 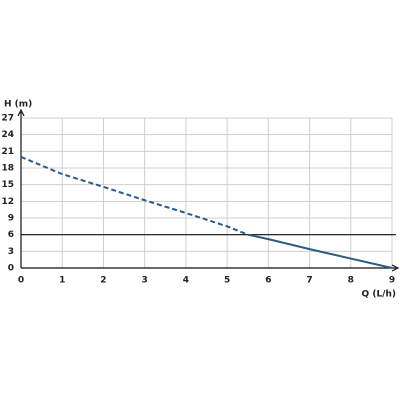 What do you see at coordinates (7, 135) in the screenshot?
I see `y-tick-label: 24` at bounding box center [7, 135].